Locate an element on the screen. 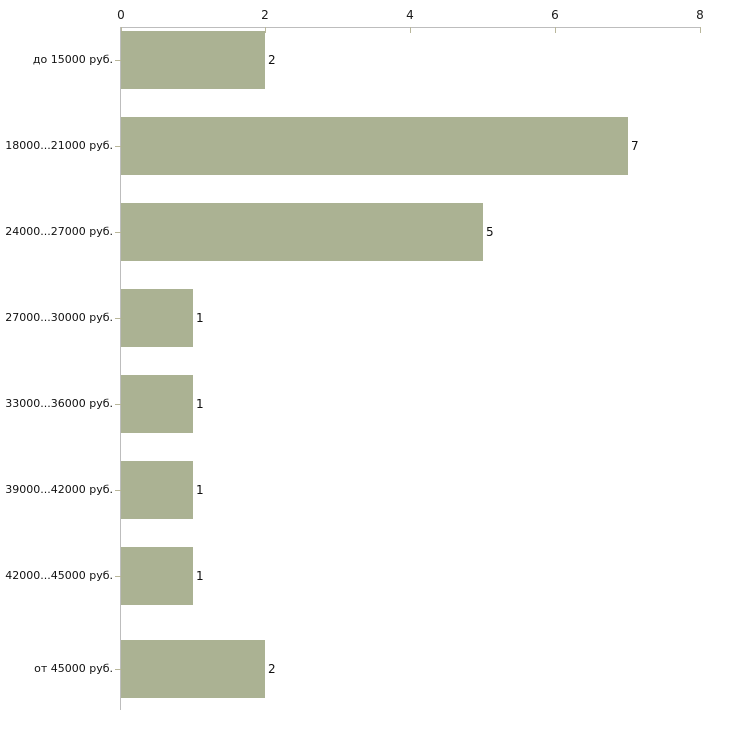 This screenshot has height=730, width=730. bar-value-label-4: 1 is located at coordinates (200, 404).